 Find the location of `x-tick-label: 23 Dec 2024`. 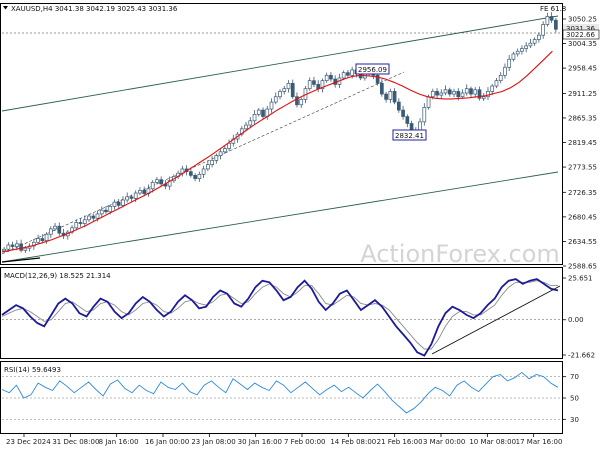

x-tick-label: 23 Dec 2024 is located at coordinates (28, 442).